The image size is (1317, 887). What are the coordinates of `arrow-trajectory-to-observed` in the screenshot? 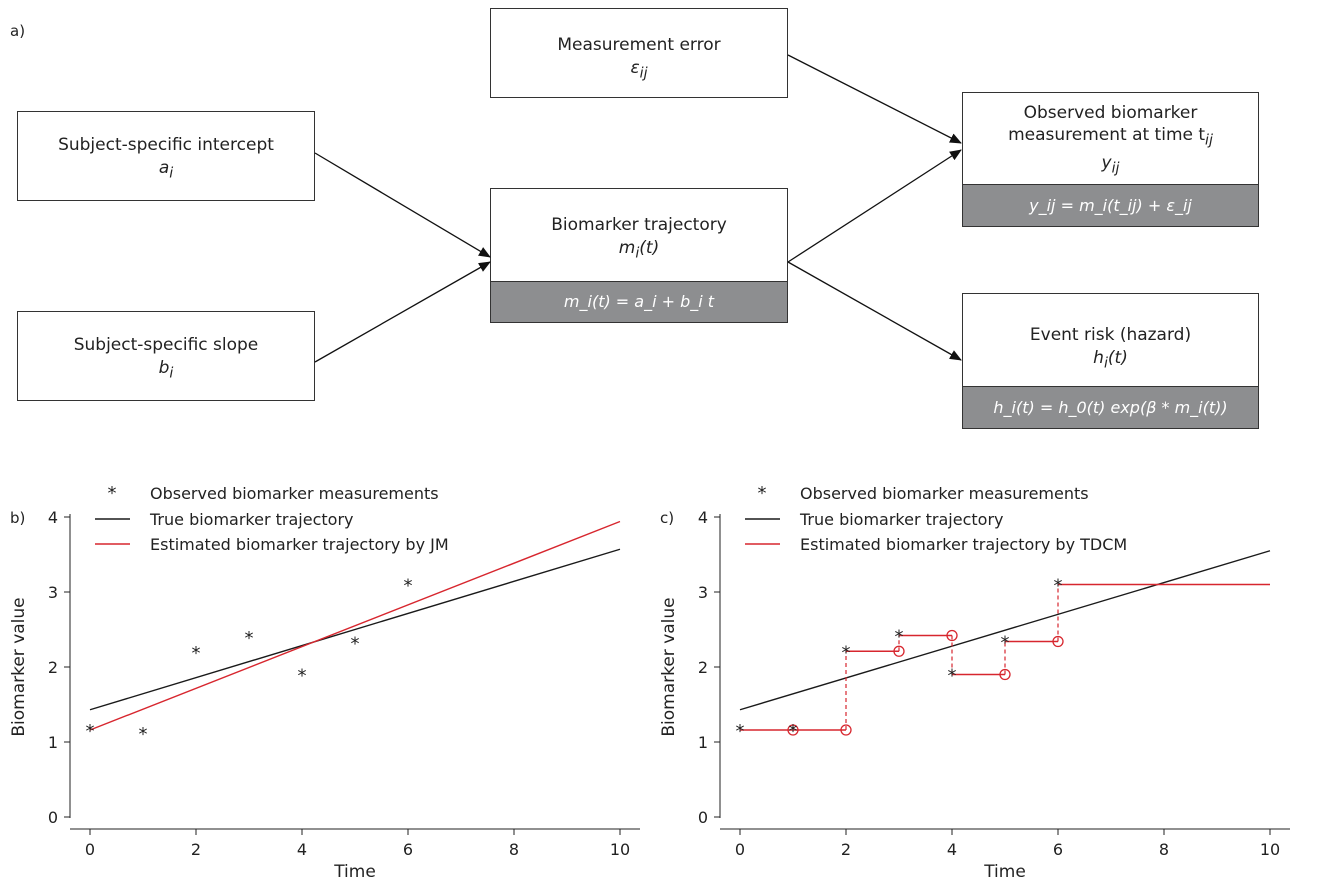 It's located at (874, 206).